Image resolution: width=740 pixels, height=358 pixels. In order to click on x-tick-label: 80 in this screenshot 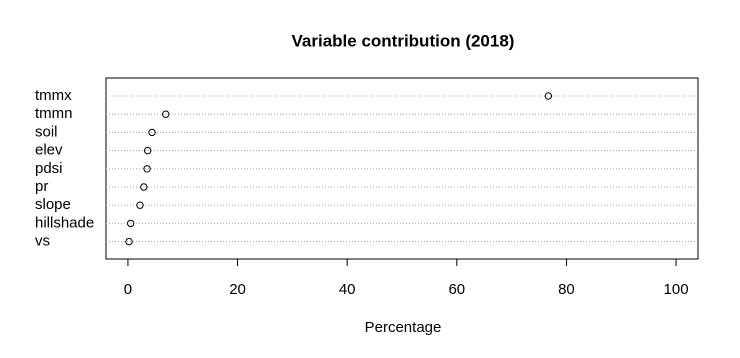, I will do `click(566, 289)`.